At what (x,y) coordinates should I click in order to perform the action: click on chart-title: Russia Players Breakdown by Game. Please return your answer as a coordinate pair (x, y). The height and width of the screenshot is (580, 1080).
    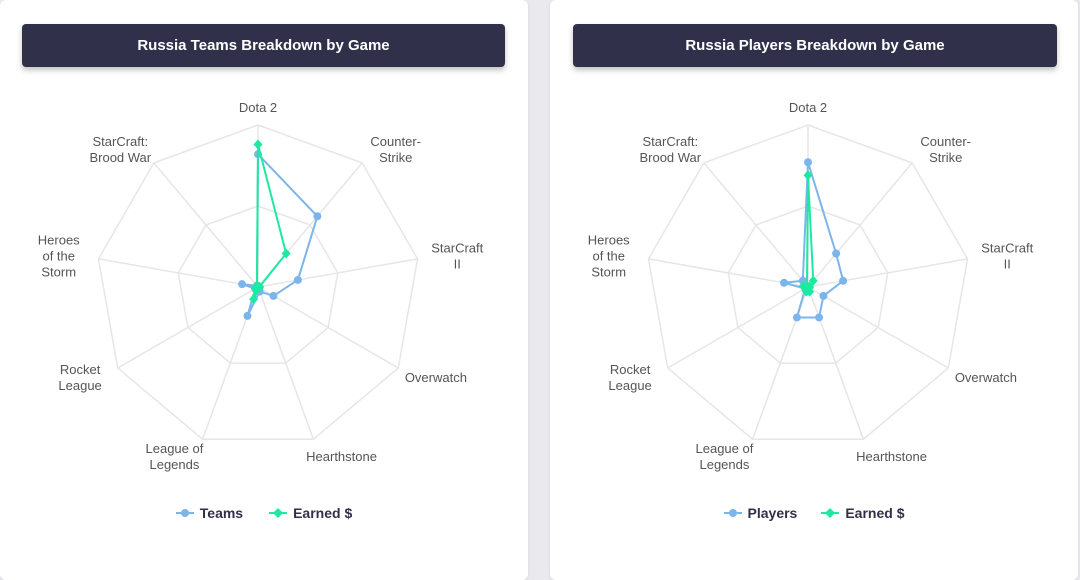
    Looking at the image, I should click on (815, 45).